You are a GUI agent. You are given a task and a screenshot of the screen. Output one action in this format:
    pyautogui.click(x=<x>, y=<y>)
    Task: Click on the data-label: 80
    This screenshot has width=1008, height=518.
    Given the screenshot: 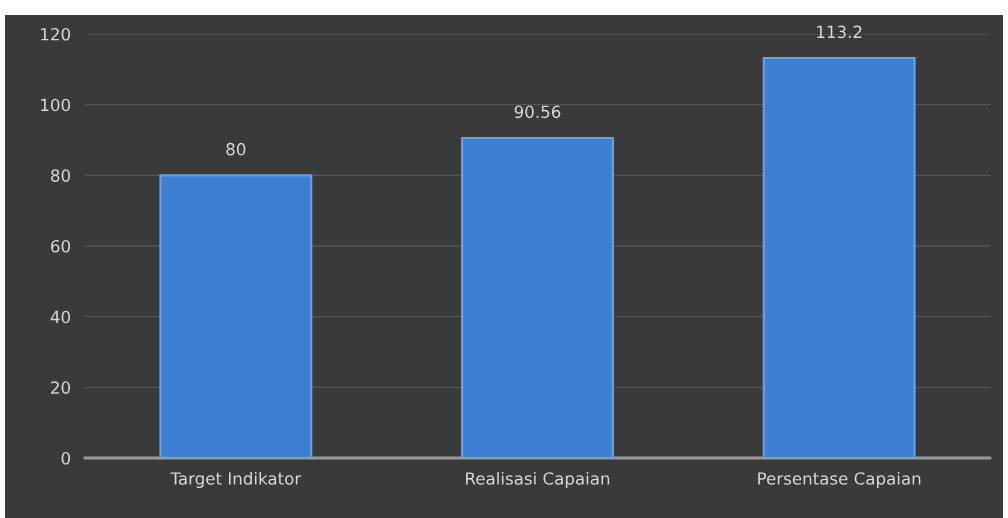 What is the action you would take?
    pyautogui.click(x=236, y=149)
    